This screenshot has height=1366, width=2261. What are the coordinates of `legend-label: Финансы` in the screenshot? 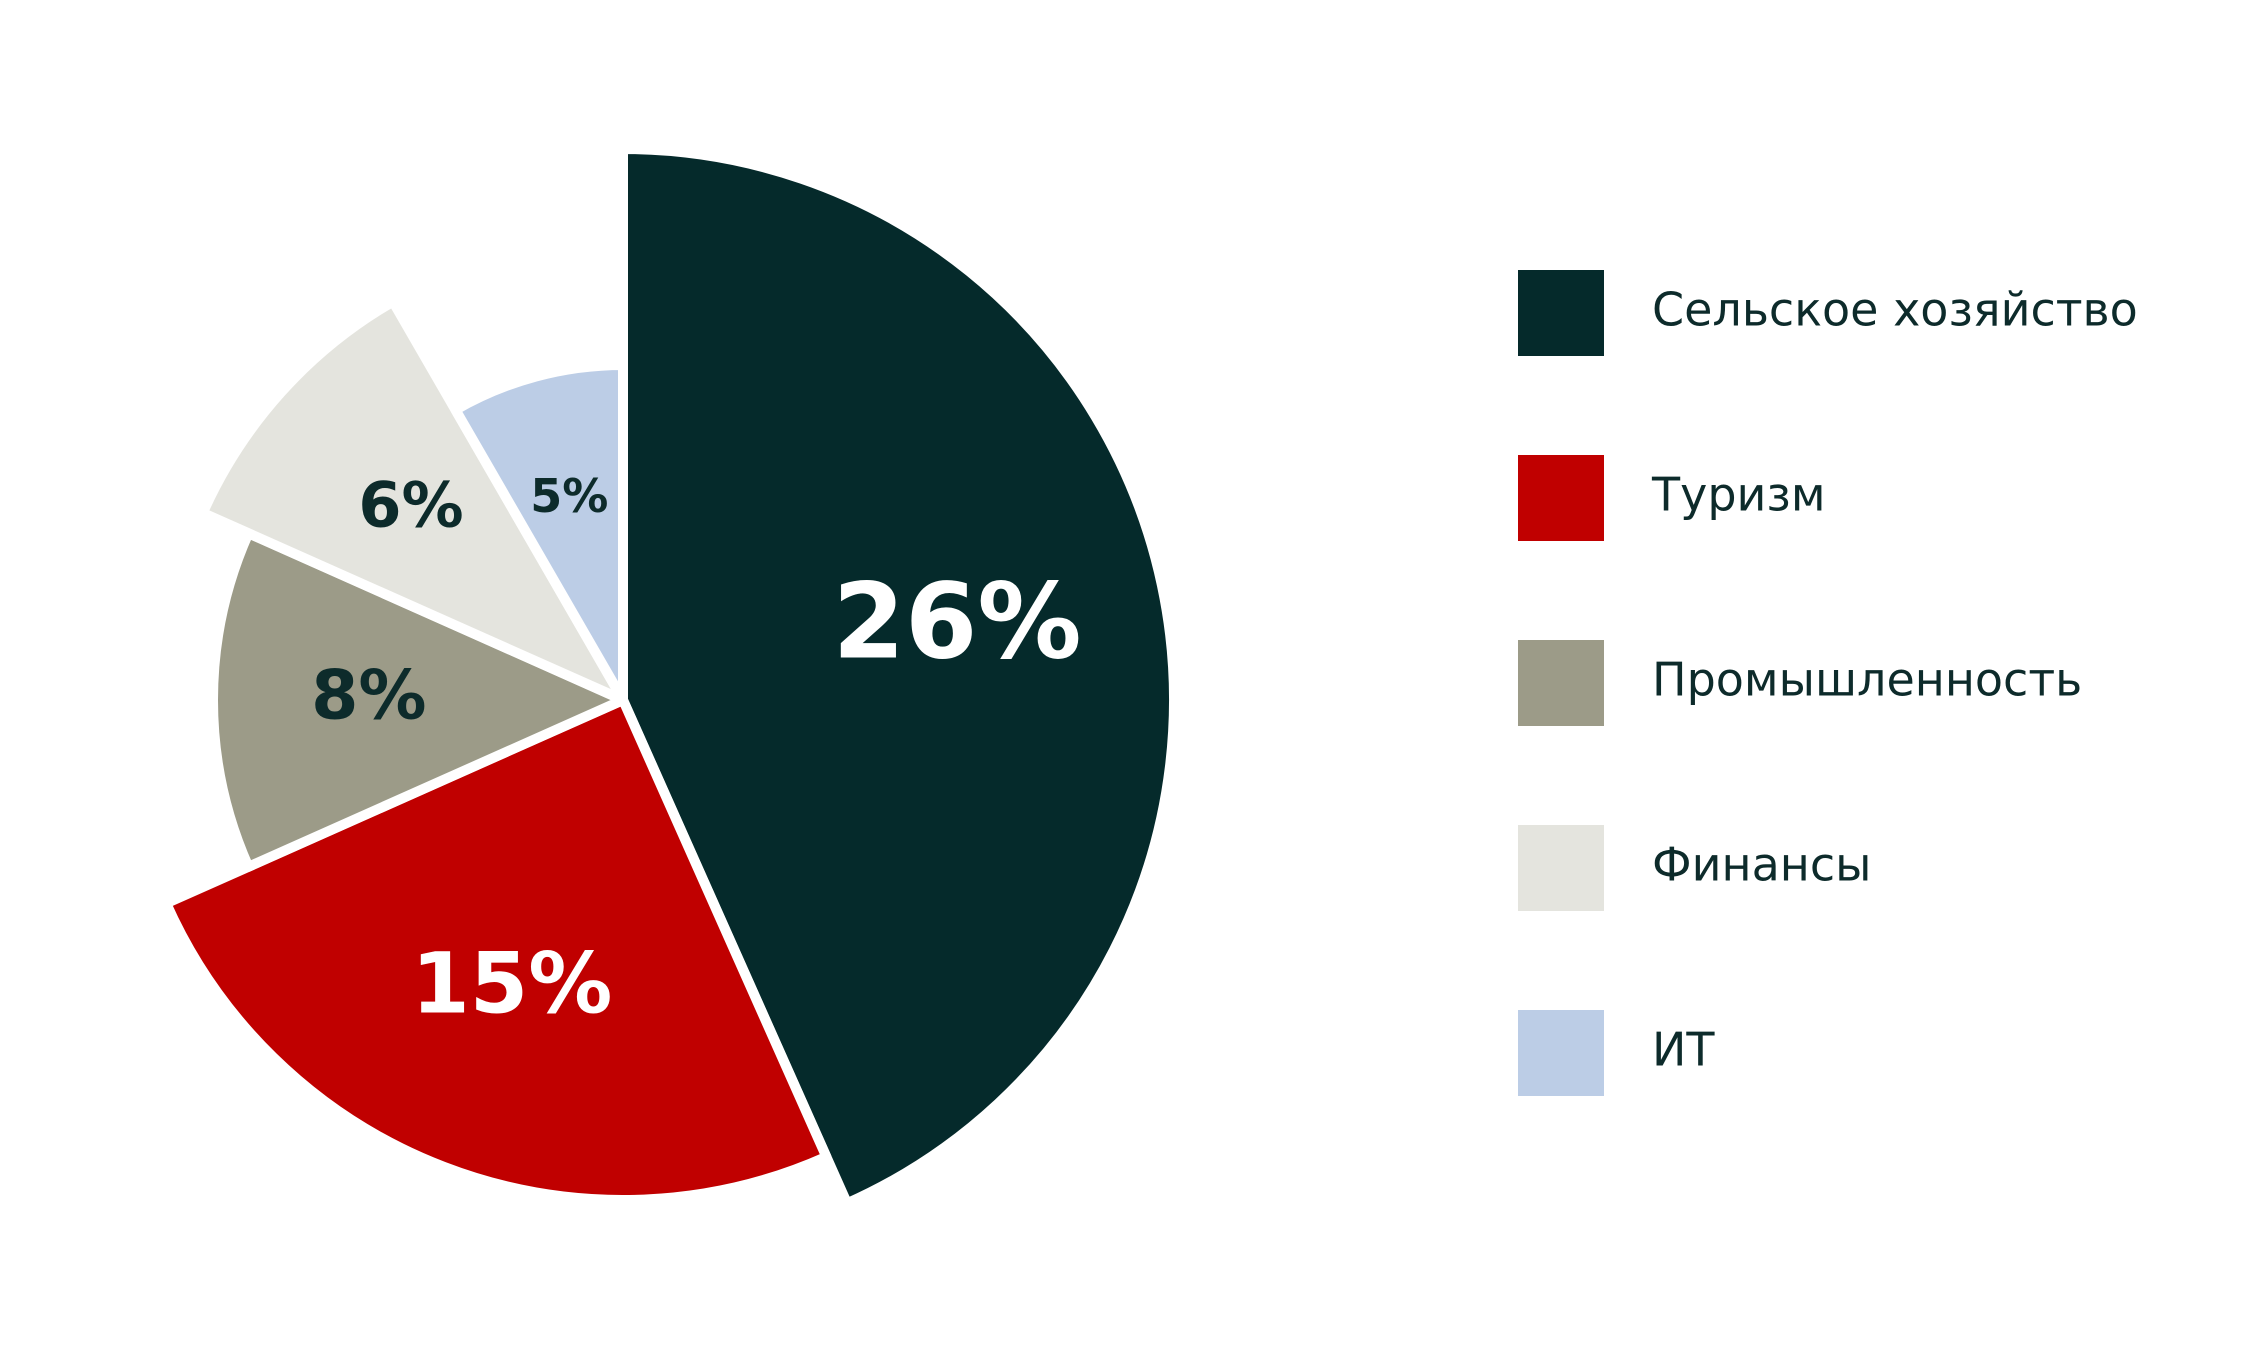 It's located at (1761, 865).